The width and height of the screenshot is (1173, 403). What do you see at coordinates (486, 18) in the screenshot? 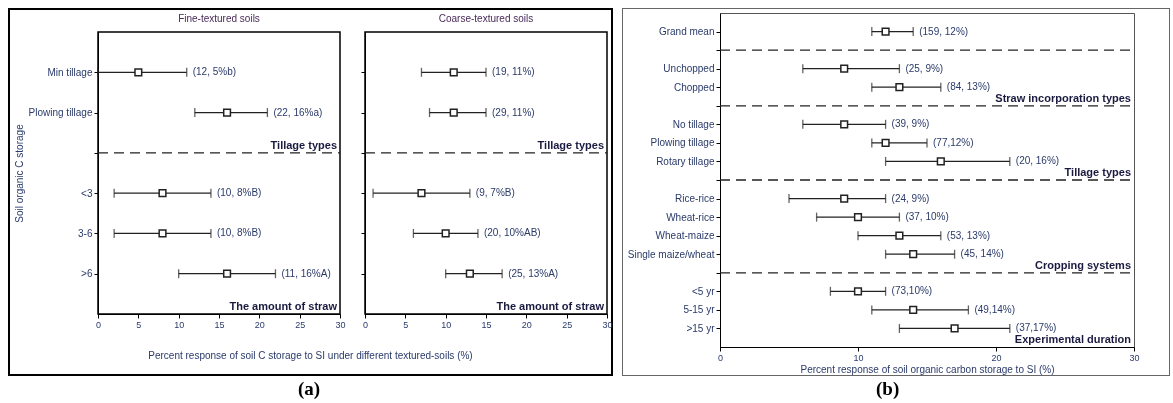
I see `chart-title: Coarse-textured soils` at bounding box center [486, 18].